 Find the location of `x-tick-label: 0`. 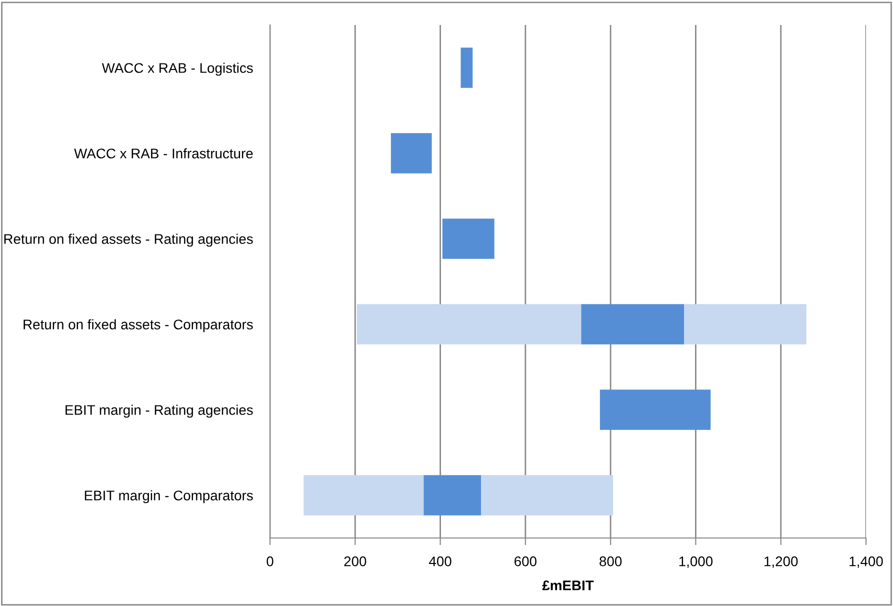

x-tick-label: 0 is located at coordinates (270, 561).